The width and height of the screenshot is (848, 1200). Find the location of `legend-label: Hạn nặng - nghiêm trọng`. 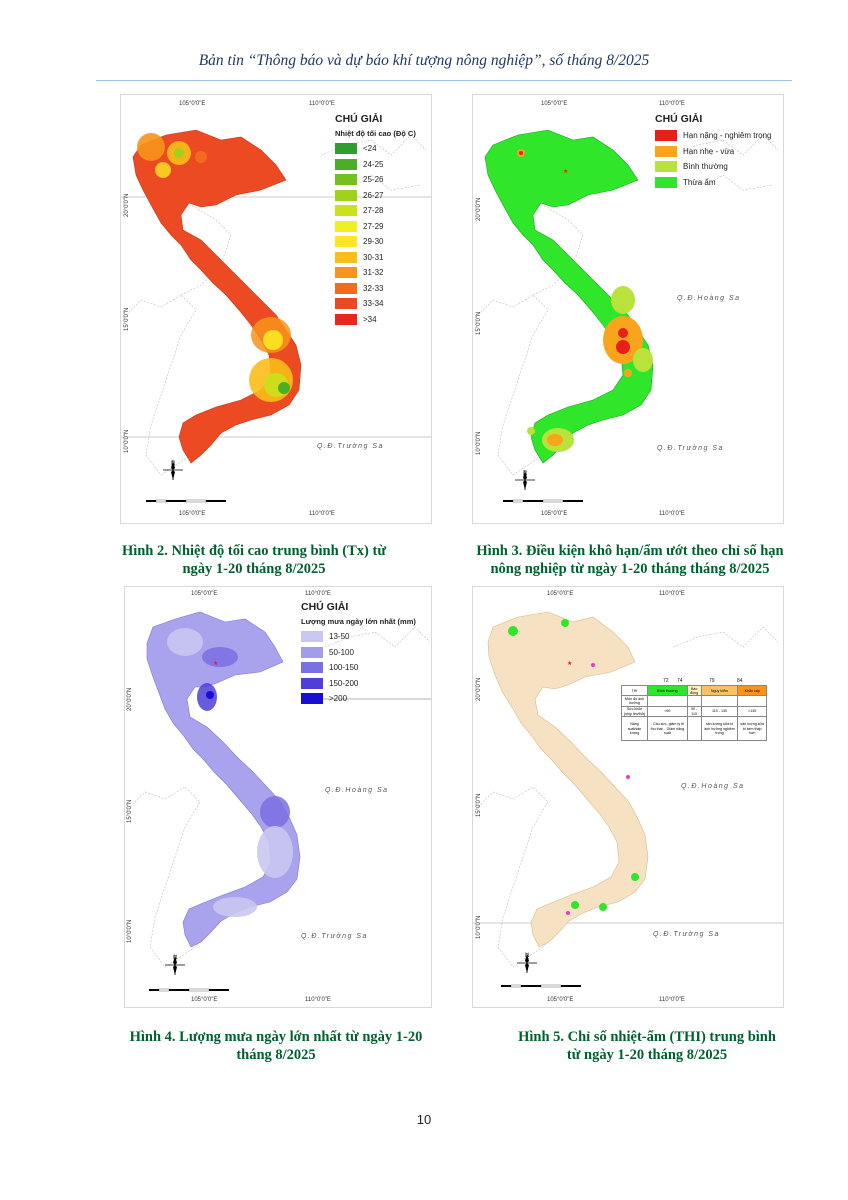

legend-label: Hạn nặng - nghiêm trọng is located at coordinates (727, 136).